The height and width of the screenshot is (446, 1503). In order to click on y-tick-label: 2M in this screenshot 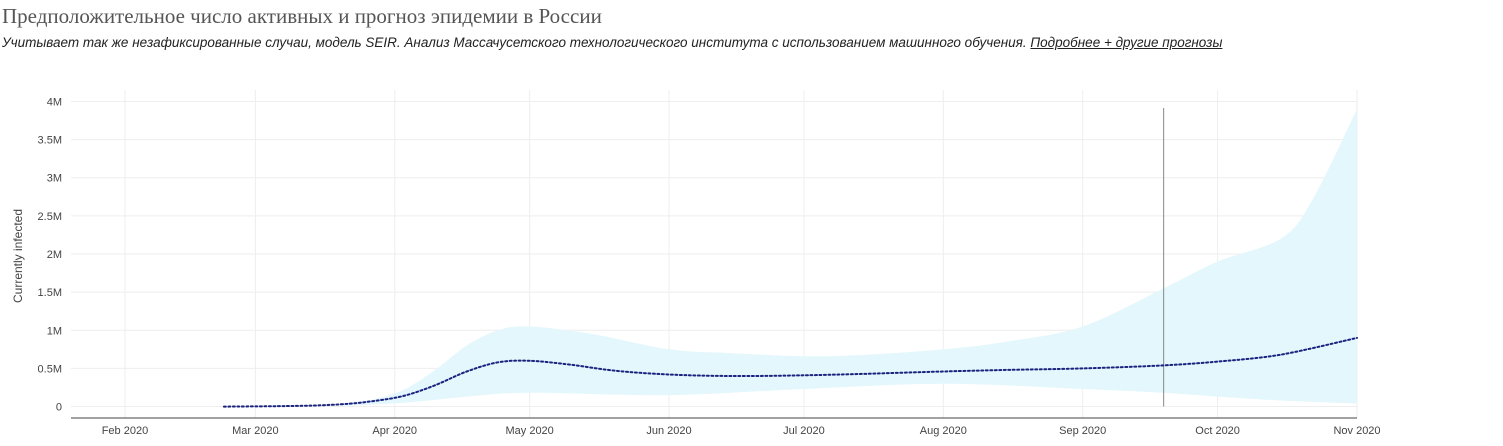, I will do `click(54, 255)`.